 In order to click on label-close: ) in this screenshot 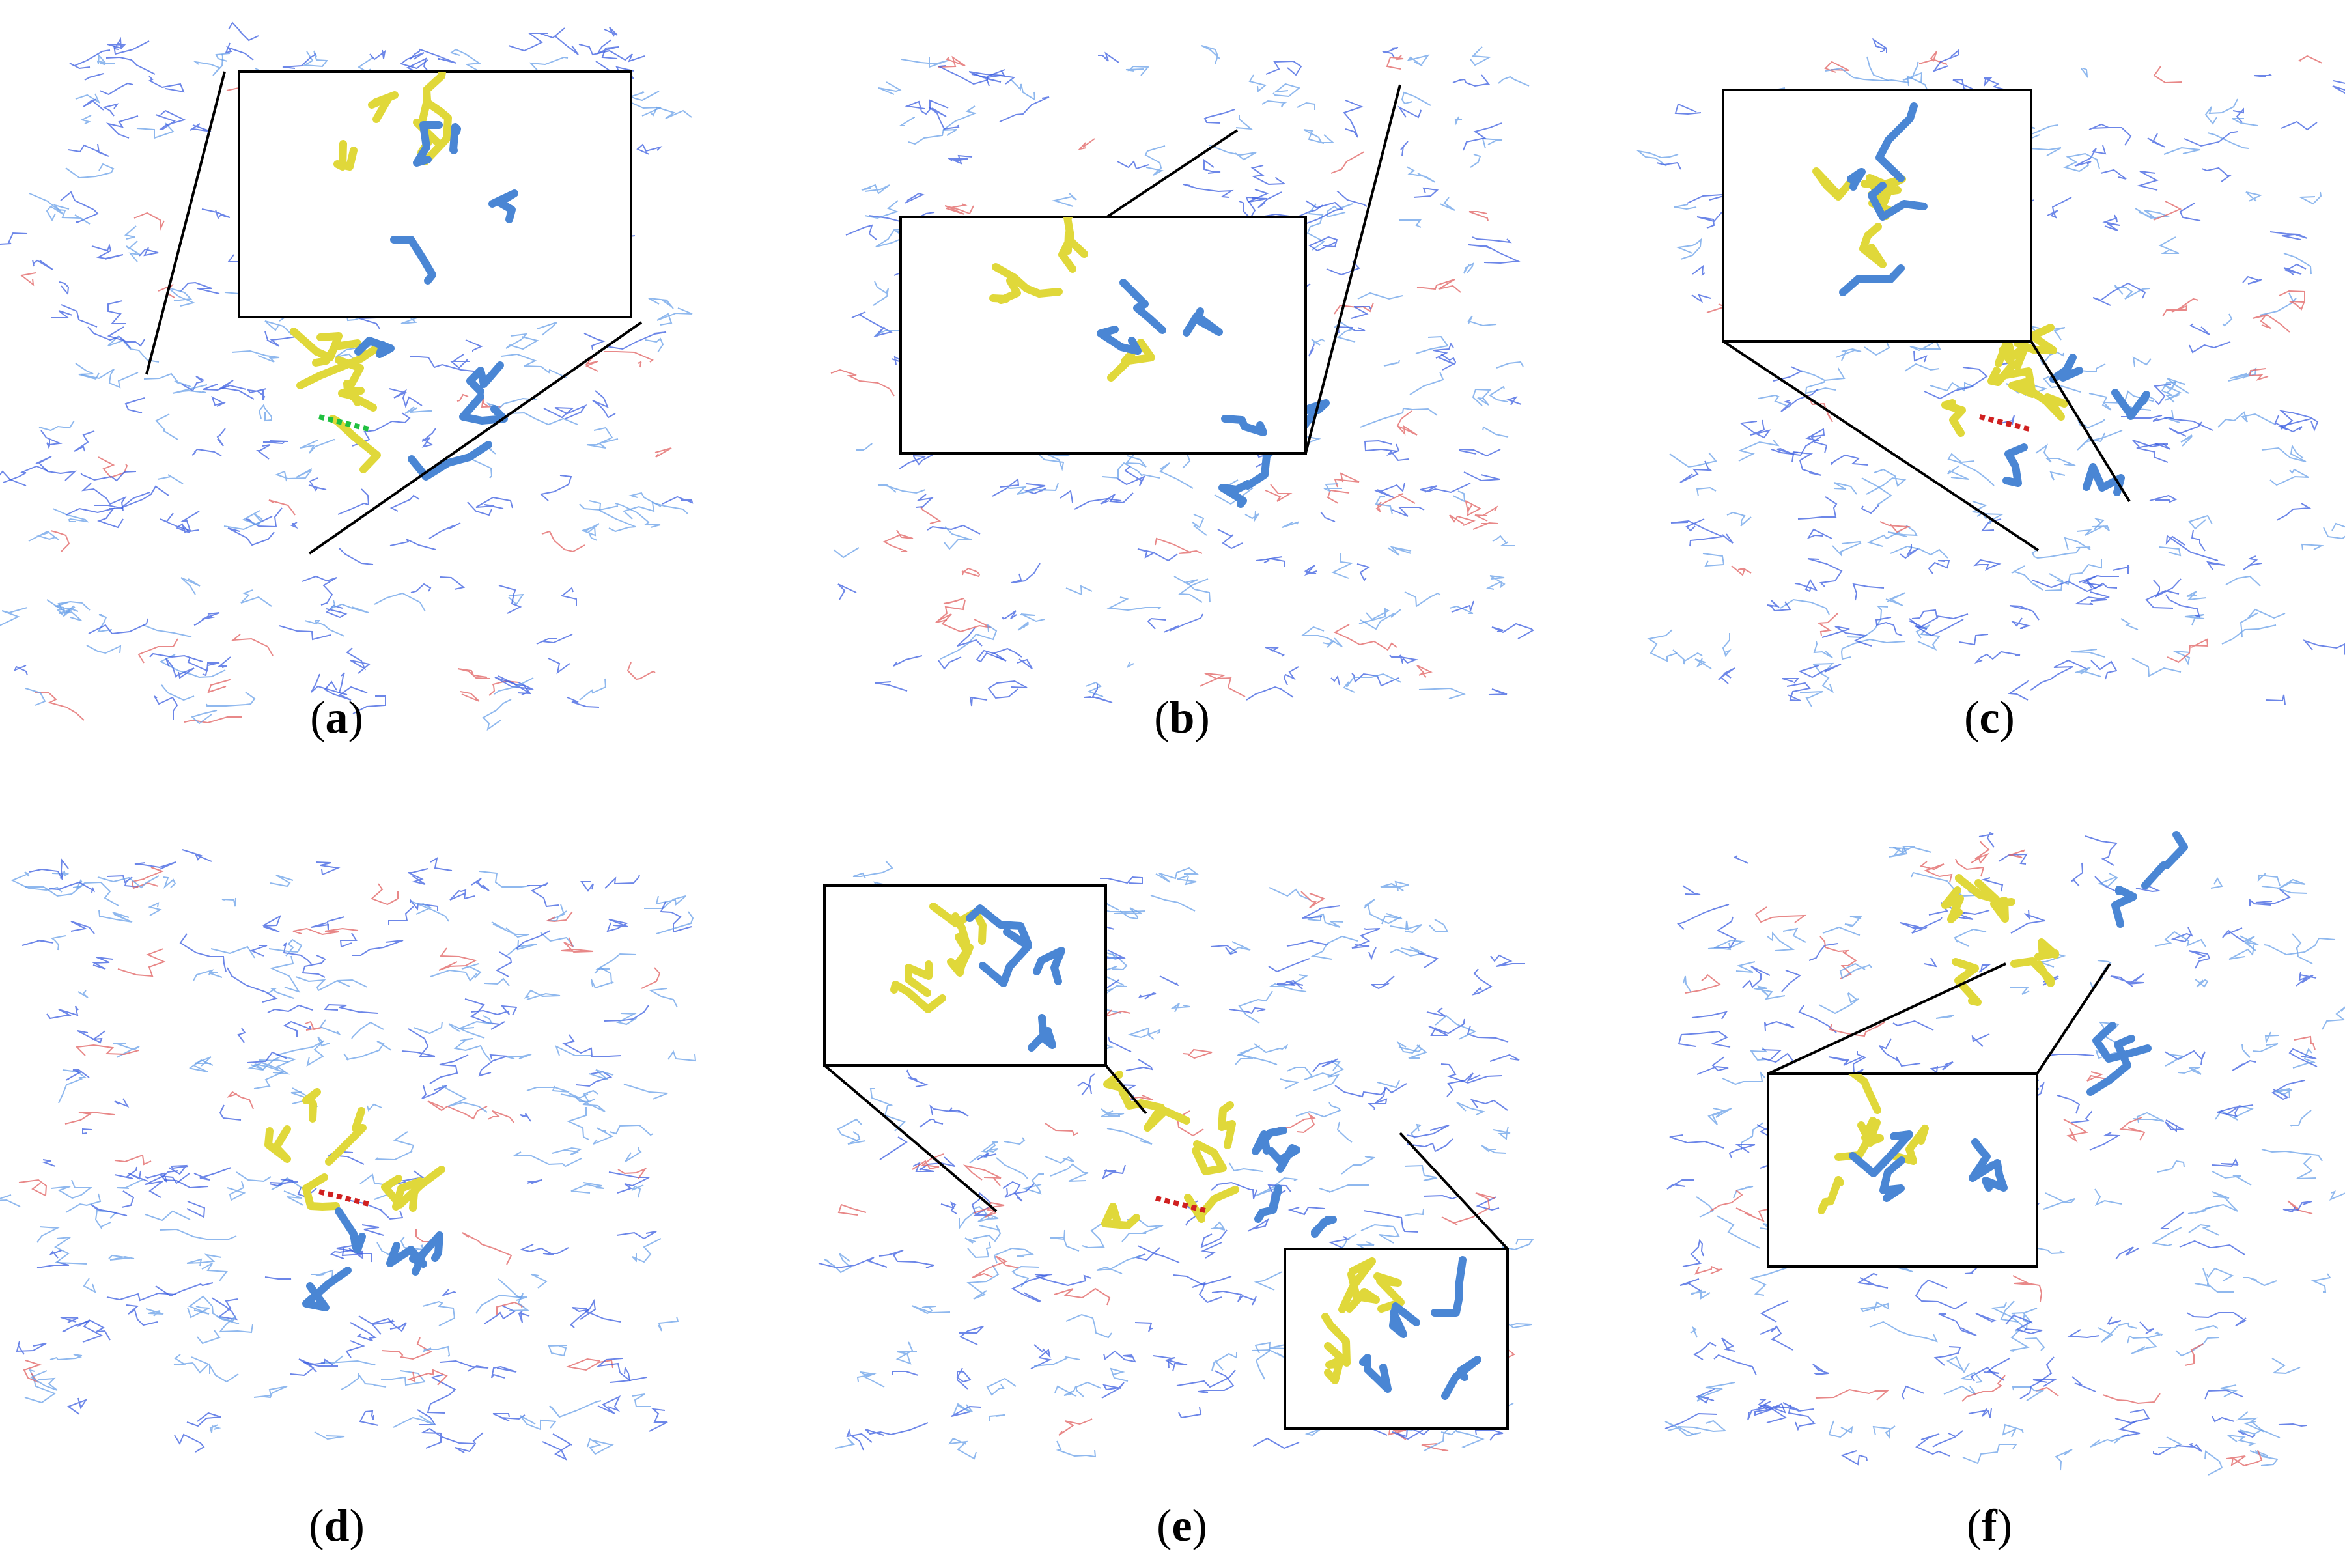, I will do `click(1201, 718)`.